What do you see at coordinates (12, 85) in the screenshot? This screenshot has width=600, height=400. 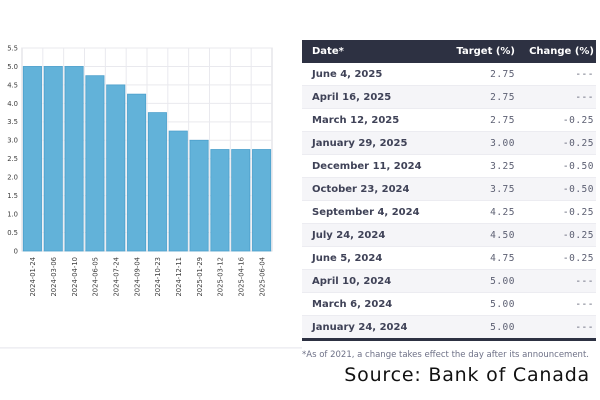 I see `svg-text: 4.5` at bounding box center [12, 85].